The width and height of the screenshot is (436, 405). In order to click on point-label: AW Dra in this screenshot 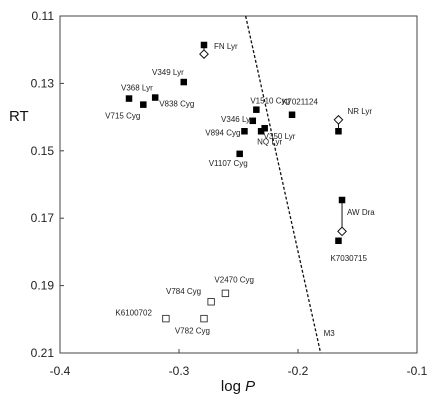, I will do `click(361, 212)`.